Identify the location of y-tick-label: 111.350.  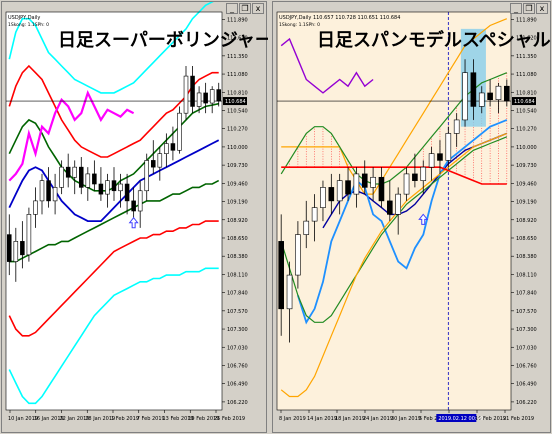
(237, 57).